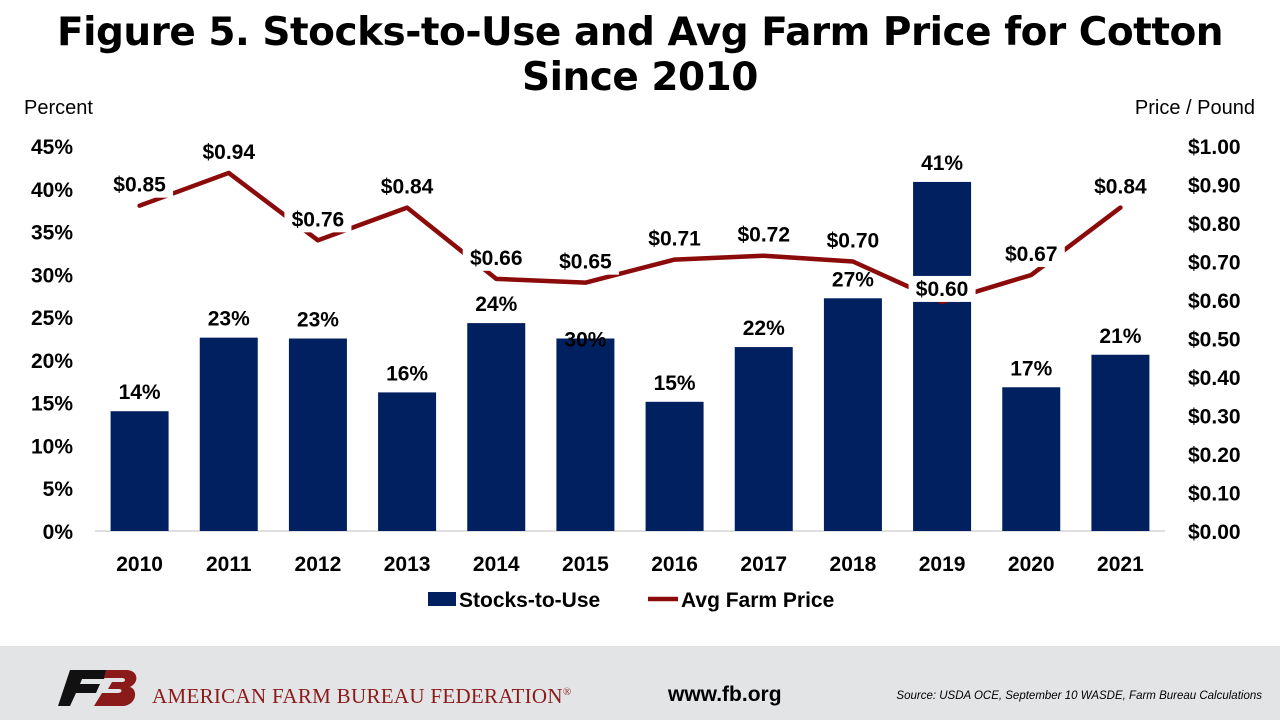 This screenshot has height=720, width=1280. What do you see at coordinates (1214, 340) in the screenshot?
I see `y-right-tick-label: $0.50` at bounding box center [1214, 340].